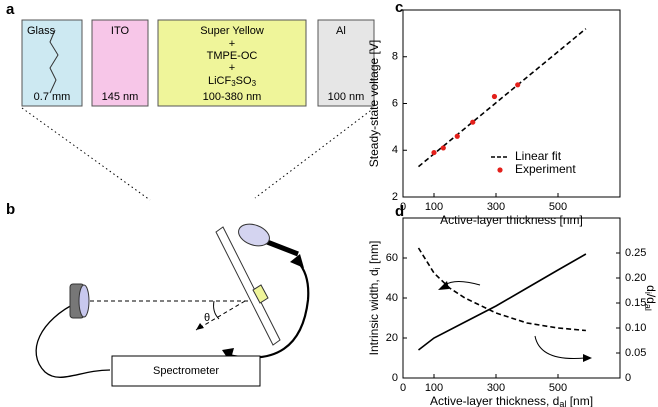 The width and height of the screenshot is (658, 407). I want to click on sample-plate, so click(248, 286).